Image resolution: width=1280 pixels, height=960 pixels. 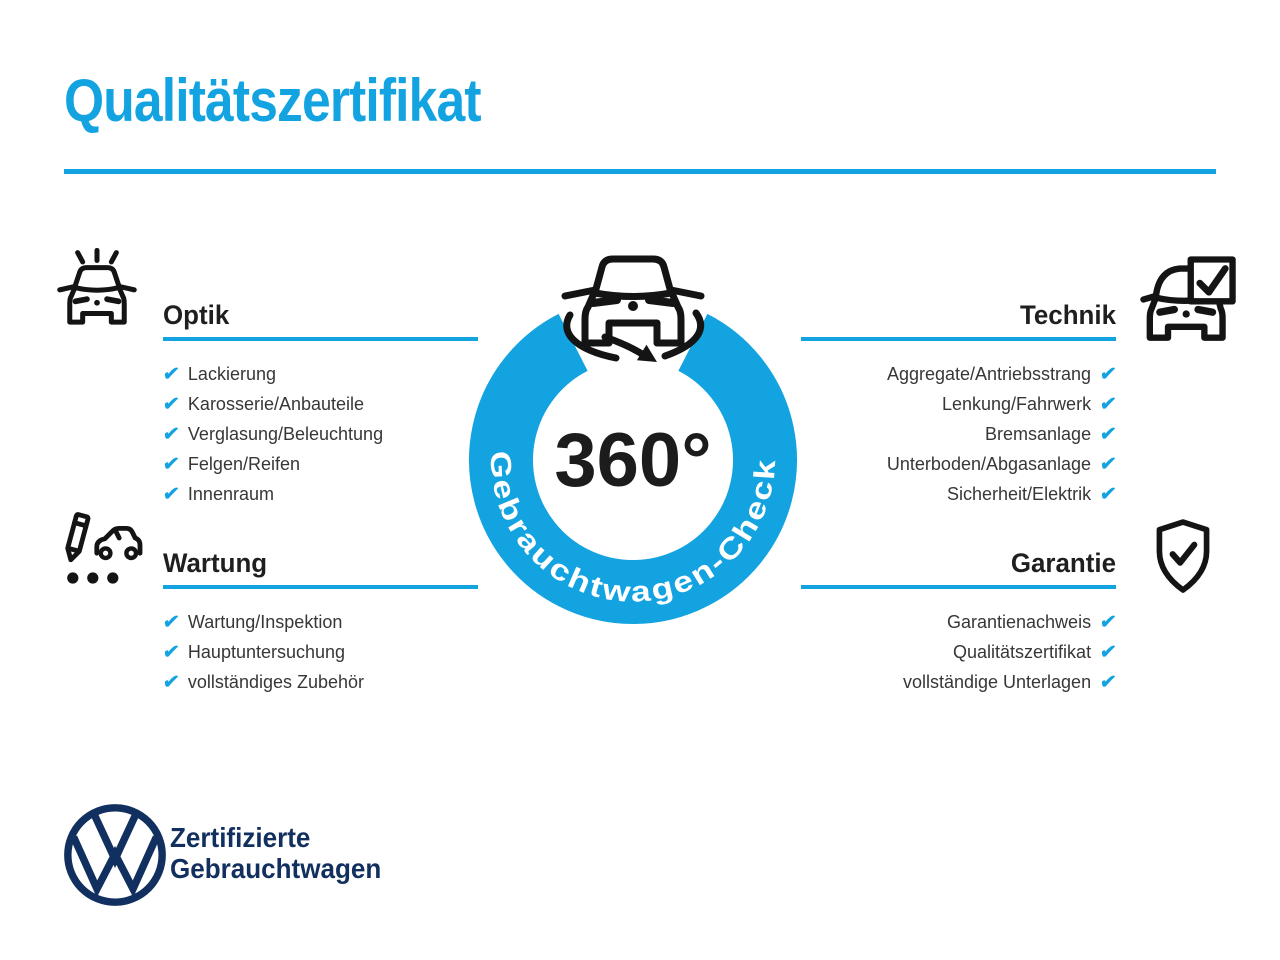 I want to click on section-title-wartung: Wartung, so click(x=215, y=563).